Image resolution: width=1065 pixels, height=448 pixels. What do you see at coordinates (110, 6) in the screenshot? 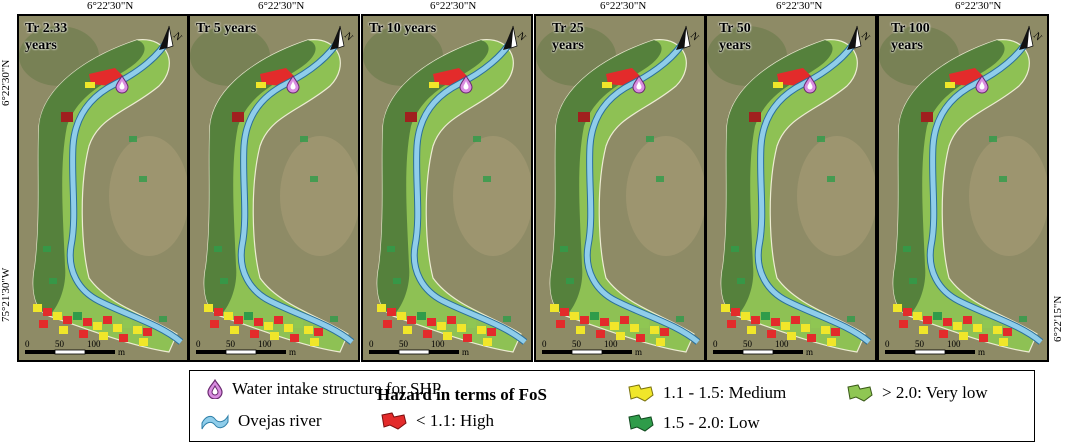
I see `top-coordinate-label-1: 6°22'30"N` at bounding box center [110, 6].